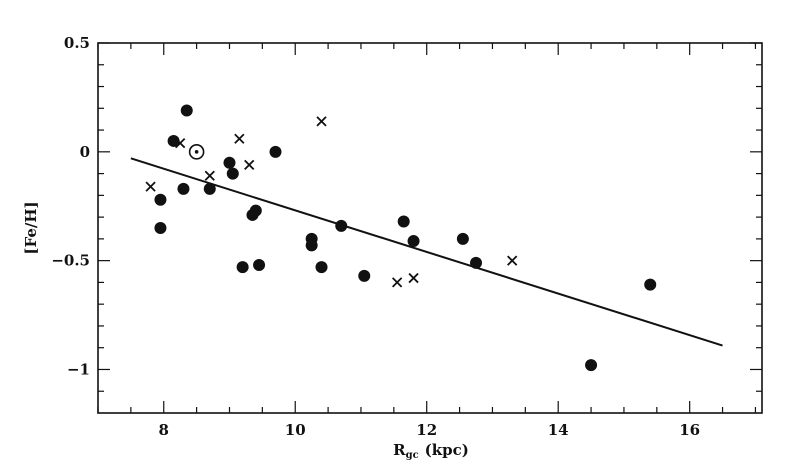 This screenshot has height=466, width=809. I want to click on sun-ring, so click(196, 152).